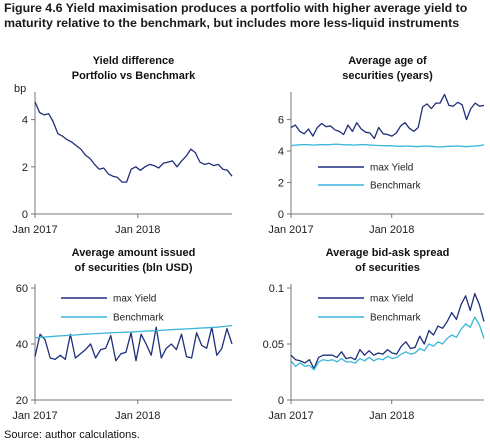 The image size is (490, 445). What do you see at coordinates (387, 76) in the screenshot?
I see `chart-title-line: securities (years)` at bounding box center [387, 76].